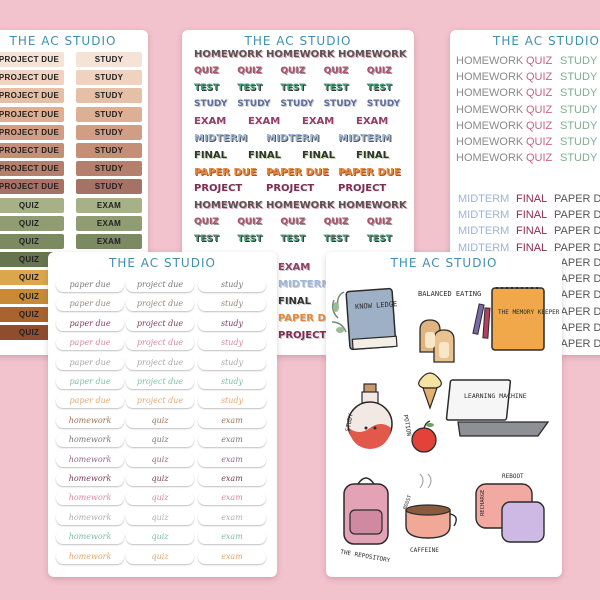 The height and width of the screenshot is (600, 600). Describe the element at coordinates (510, 513) in the screenshot. I see `pillow-icon` at that location.